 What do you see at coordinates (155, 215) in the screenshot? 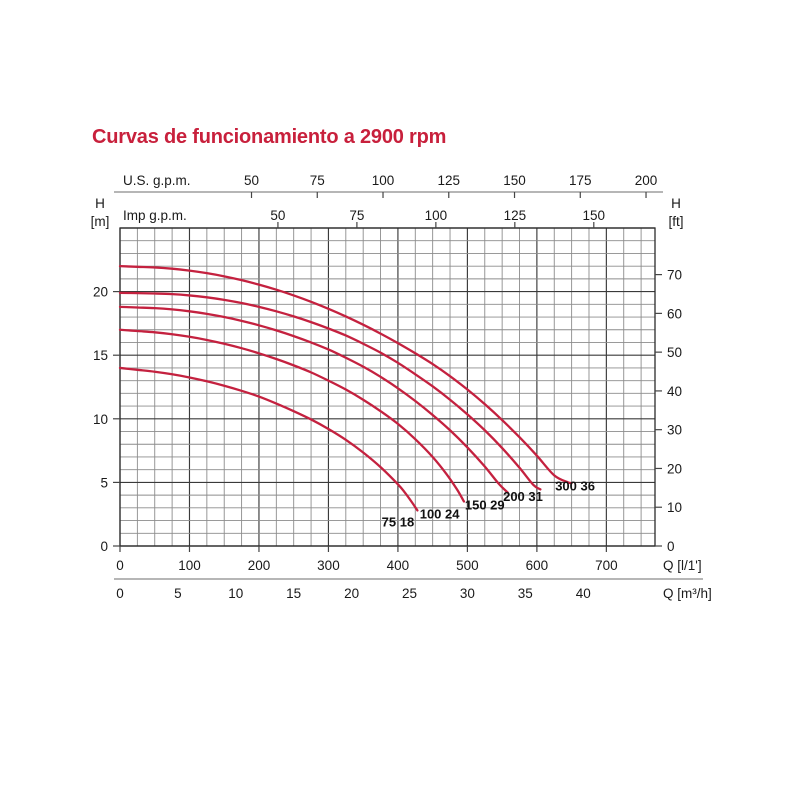
I see `top-inner-axis-name: Imp g.p.m.` at bounding box center [155, 215].